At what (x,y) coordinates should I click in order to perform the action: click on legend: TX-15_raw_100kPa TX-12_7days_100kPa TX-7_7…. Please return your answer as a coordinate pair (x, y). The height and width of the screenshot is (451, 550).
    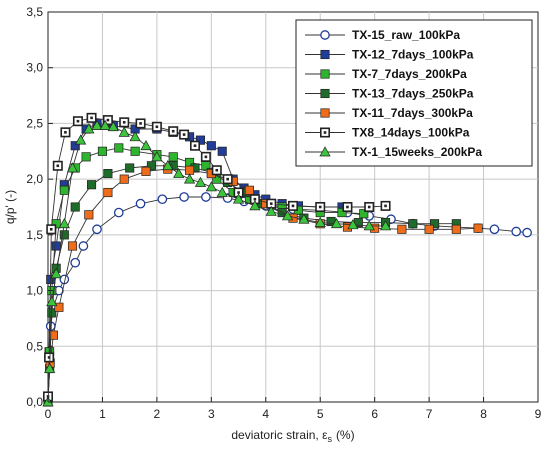
    Looking at the image, I should click on (414, 93).